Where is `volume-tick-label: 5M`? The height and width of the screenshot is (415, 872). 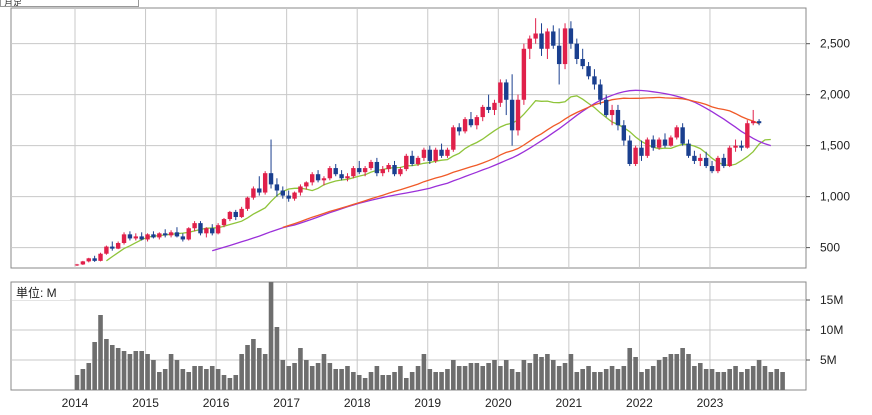
volume-tick-label: 5M is located at coordinates (828, 360).